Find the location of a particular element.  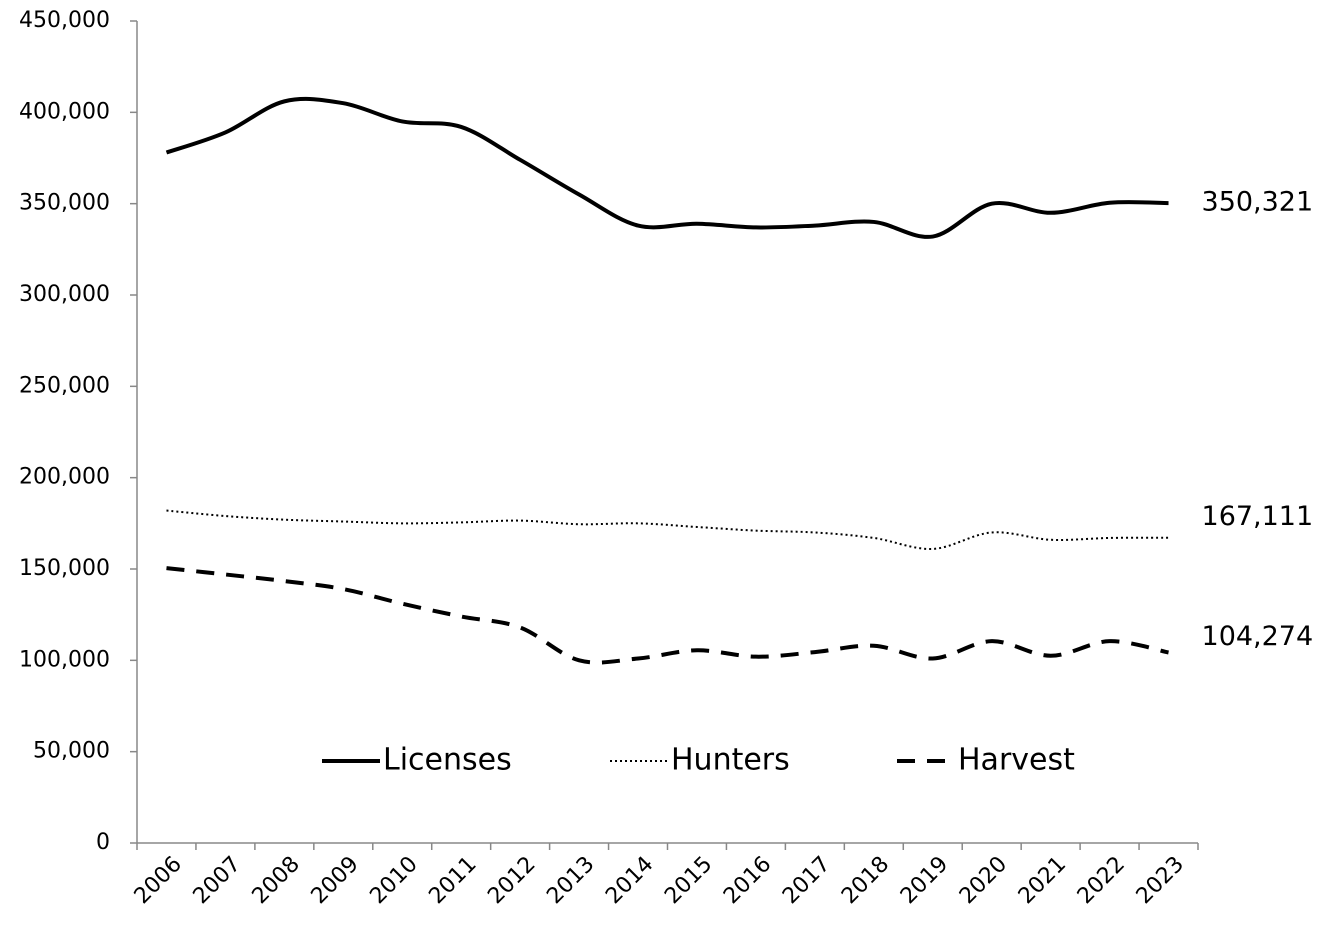

x-tick-label: 2019 is located at coordinates (924, 880).